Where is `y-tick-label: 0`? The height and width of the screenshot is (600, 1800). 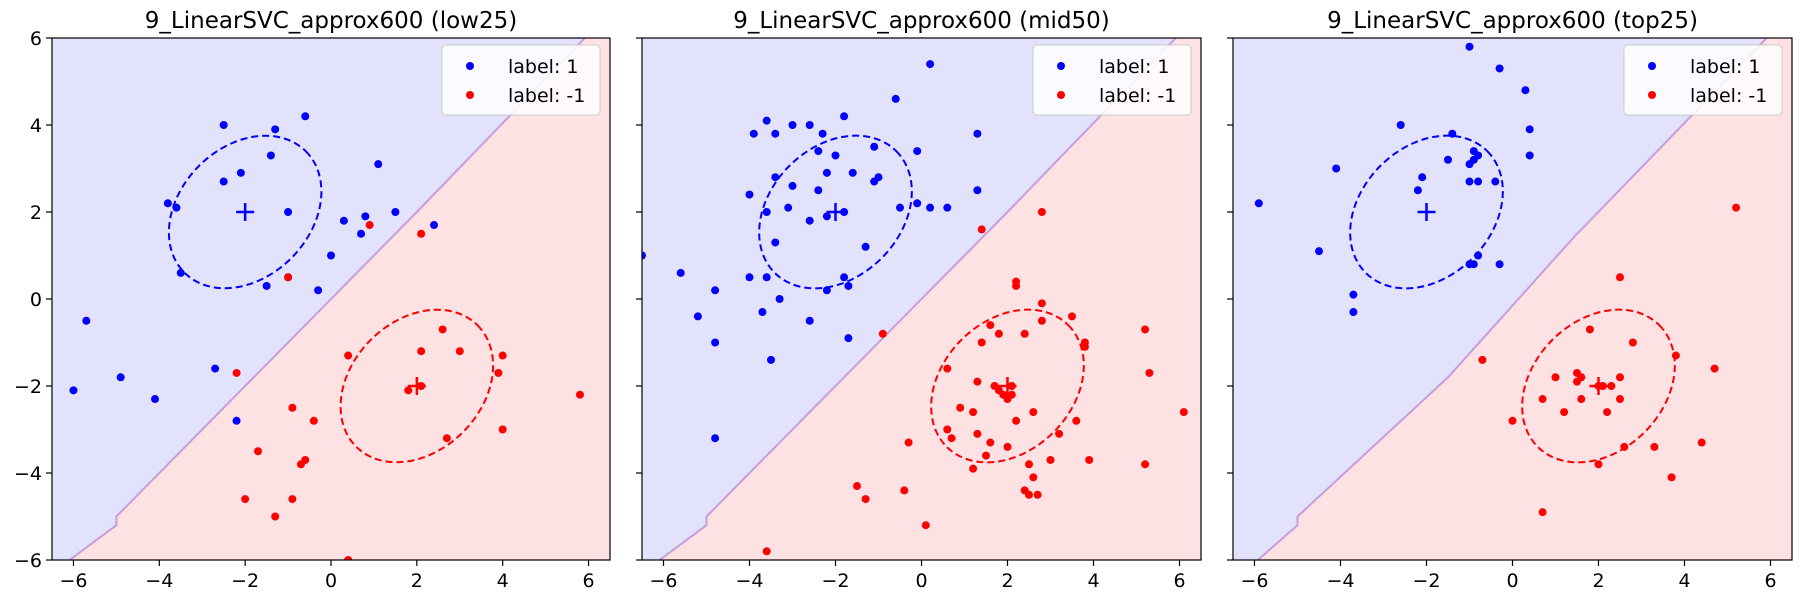 y-tick-label: 0 is located at coordinates (36, 300).